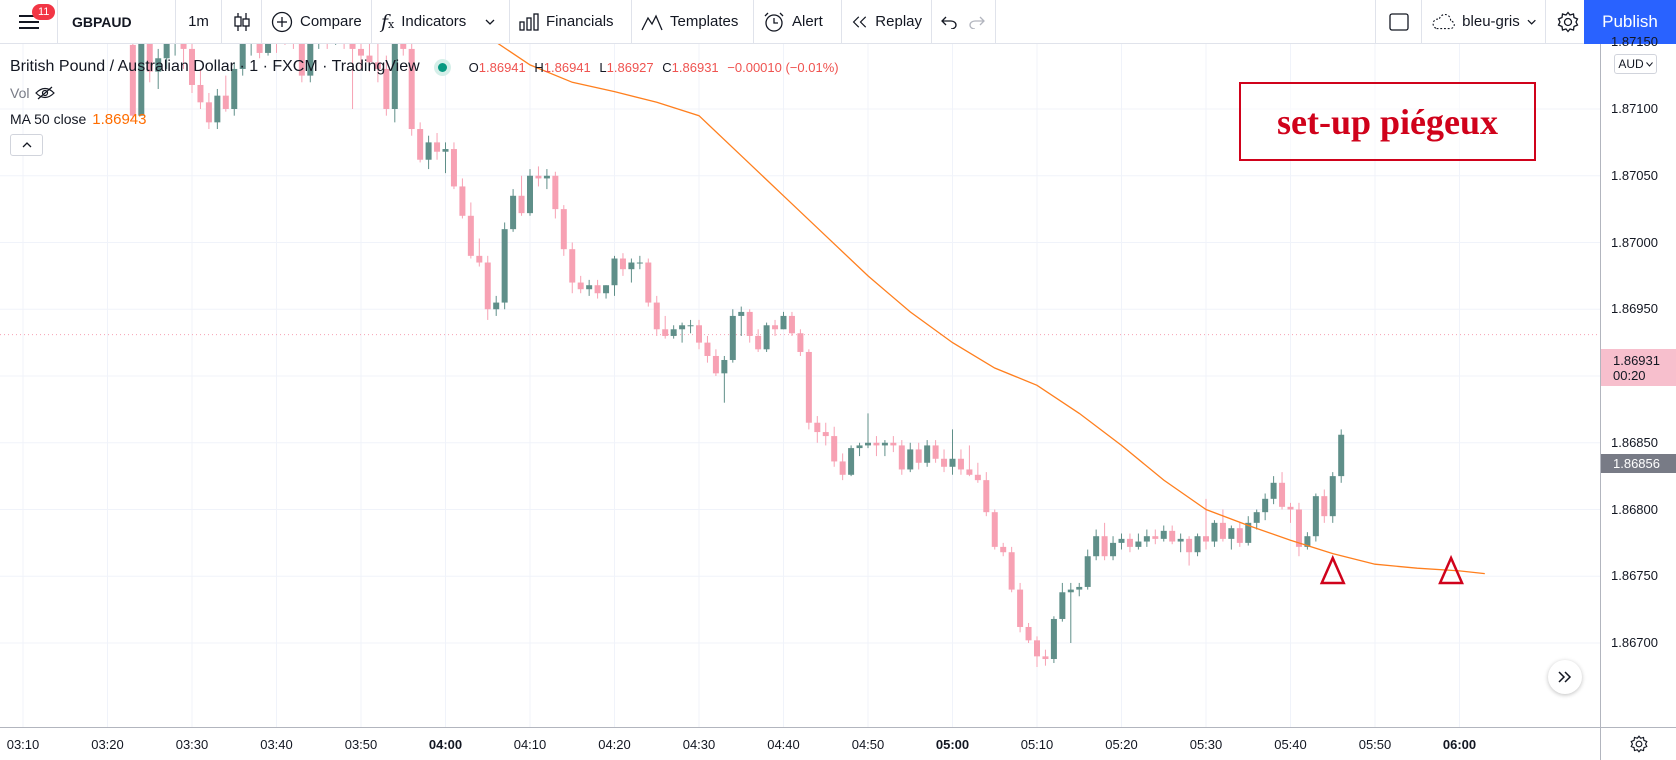 The height and width of the screenshot is (760, 1676). I want to click on axis-settings-button, so click(1638, 743).